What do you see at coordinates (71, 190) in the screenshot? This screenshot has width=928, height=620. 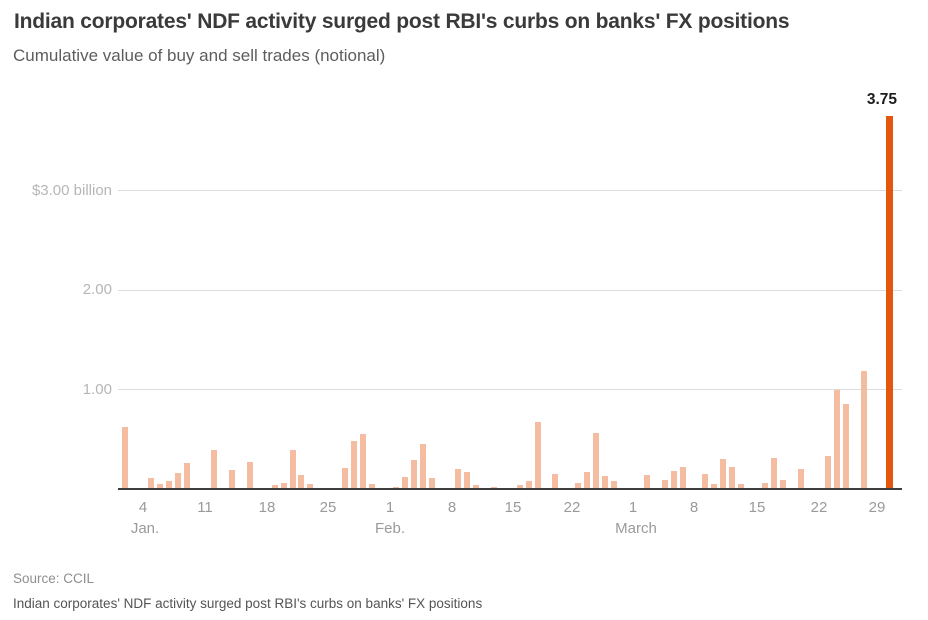 I see `y-tick-label: $3.00 billion` at bounding box center [71, 190].